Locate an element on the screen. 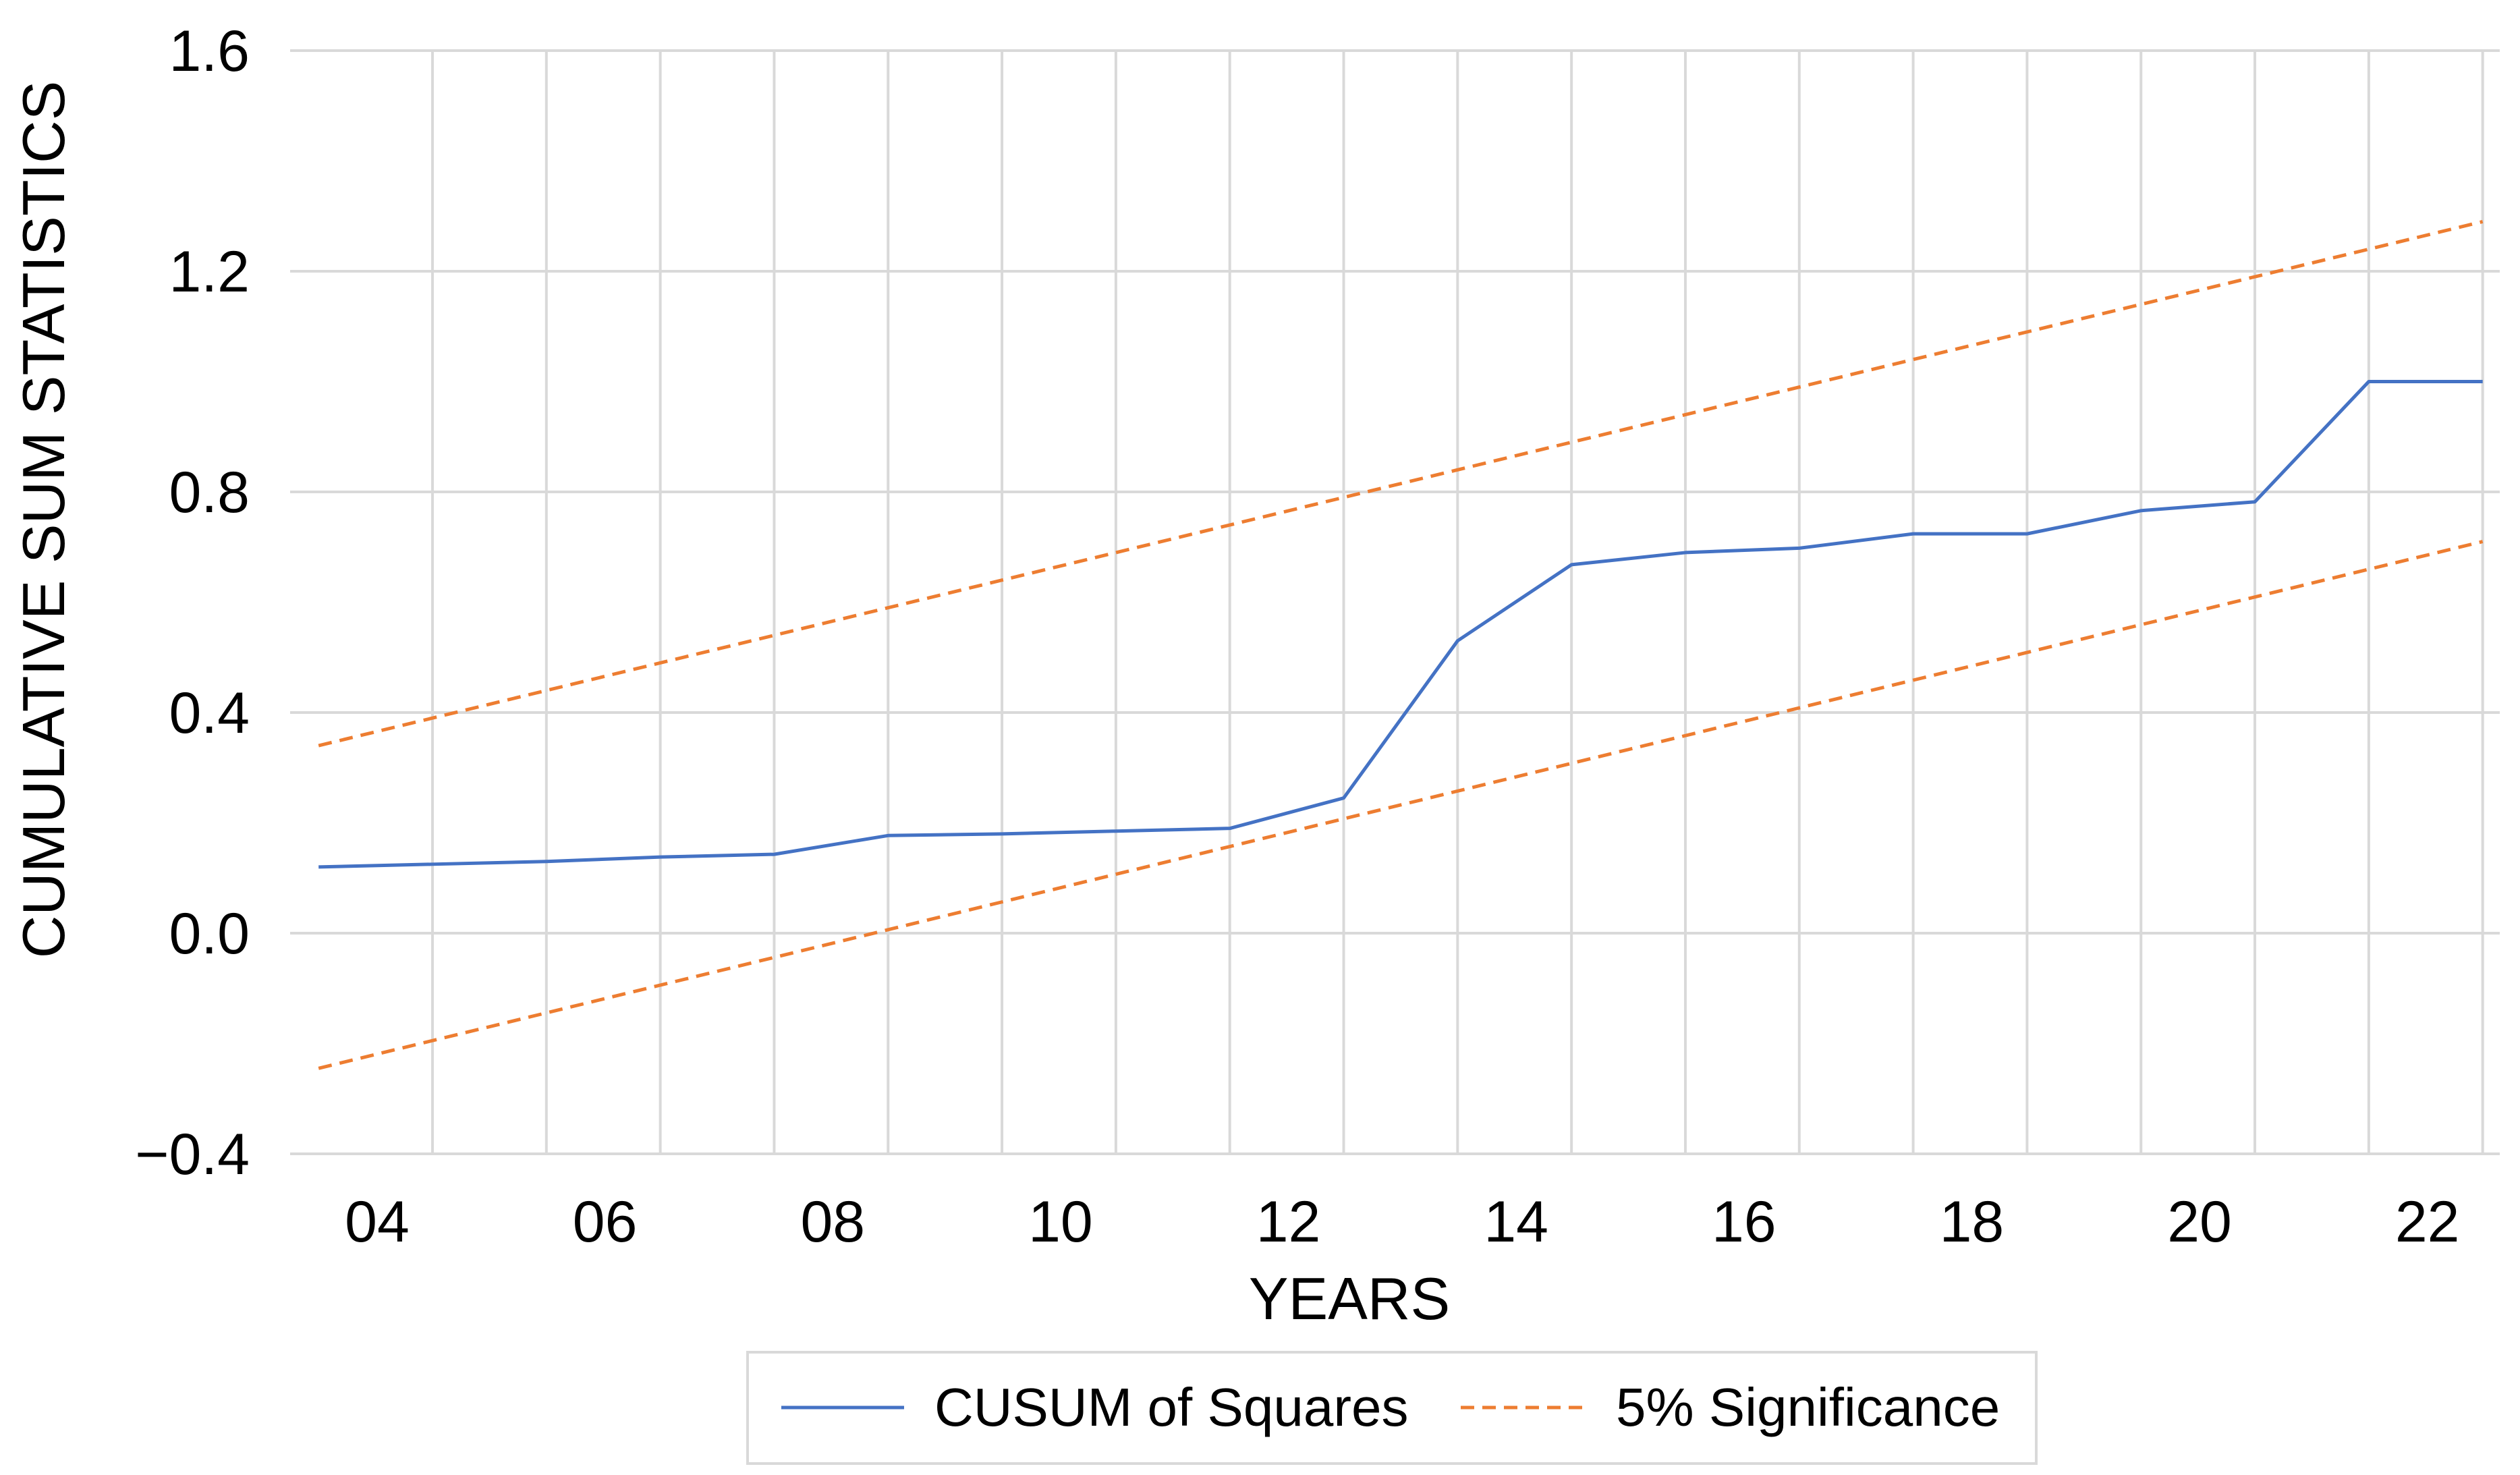  y-tick-label: 1.2 is located at coordinates (209, 272).